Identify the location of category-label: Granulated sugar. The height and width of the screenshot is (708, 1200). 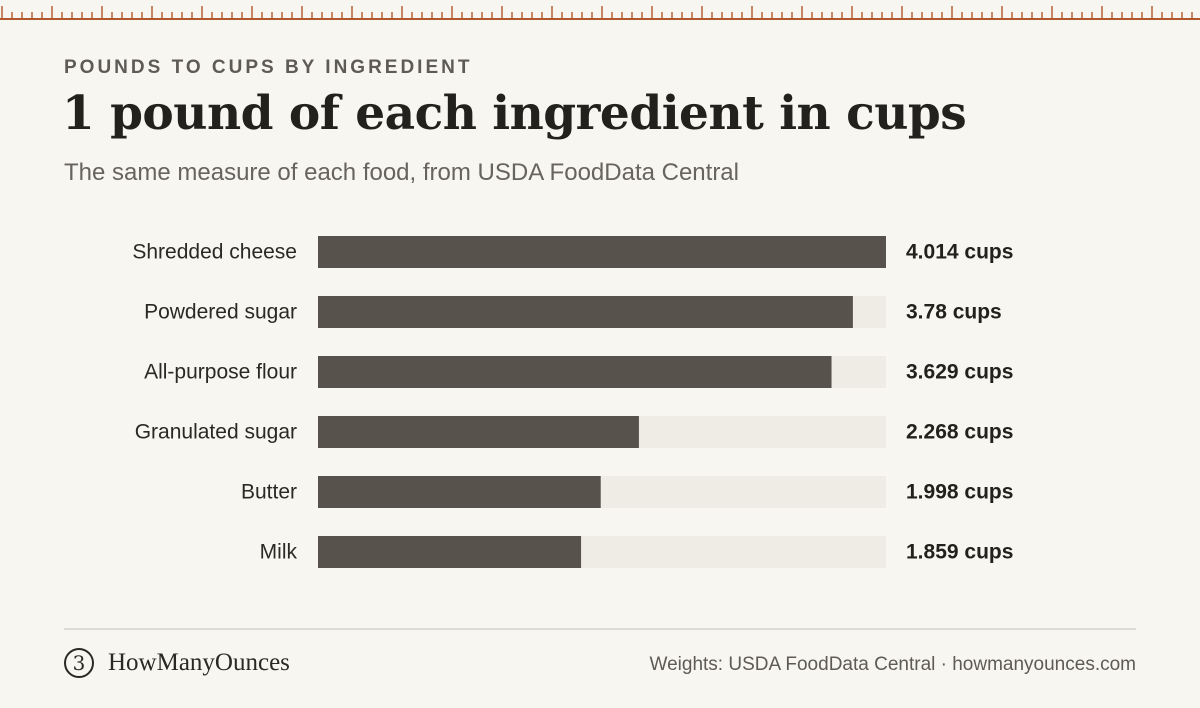
(216, 432).